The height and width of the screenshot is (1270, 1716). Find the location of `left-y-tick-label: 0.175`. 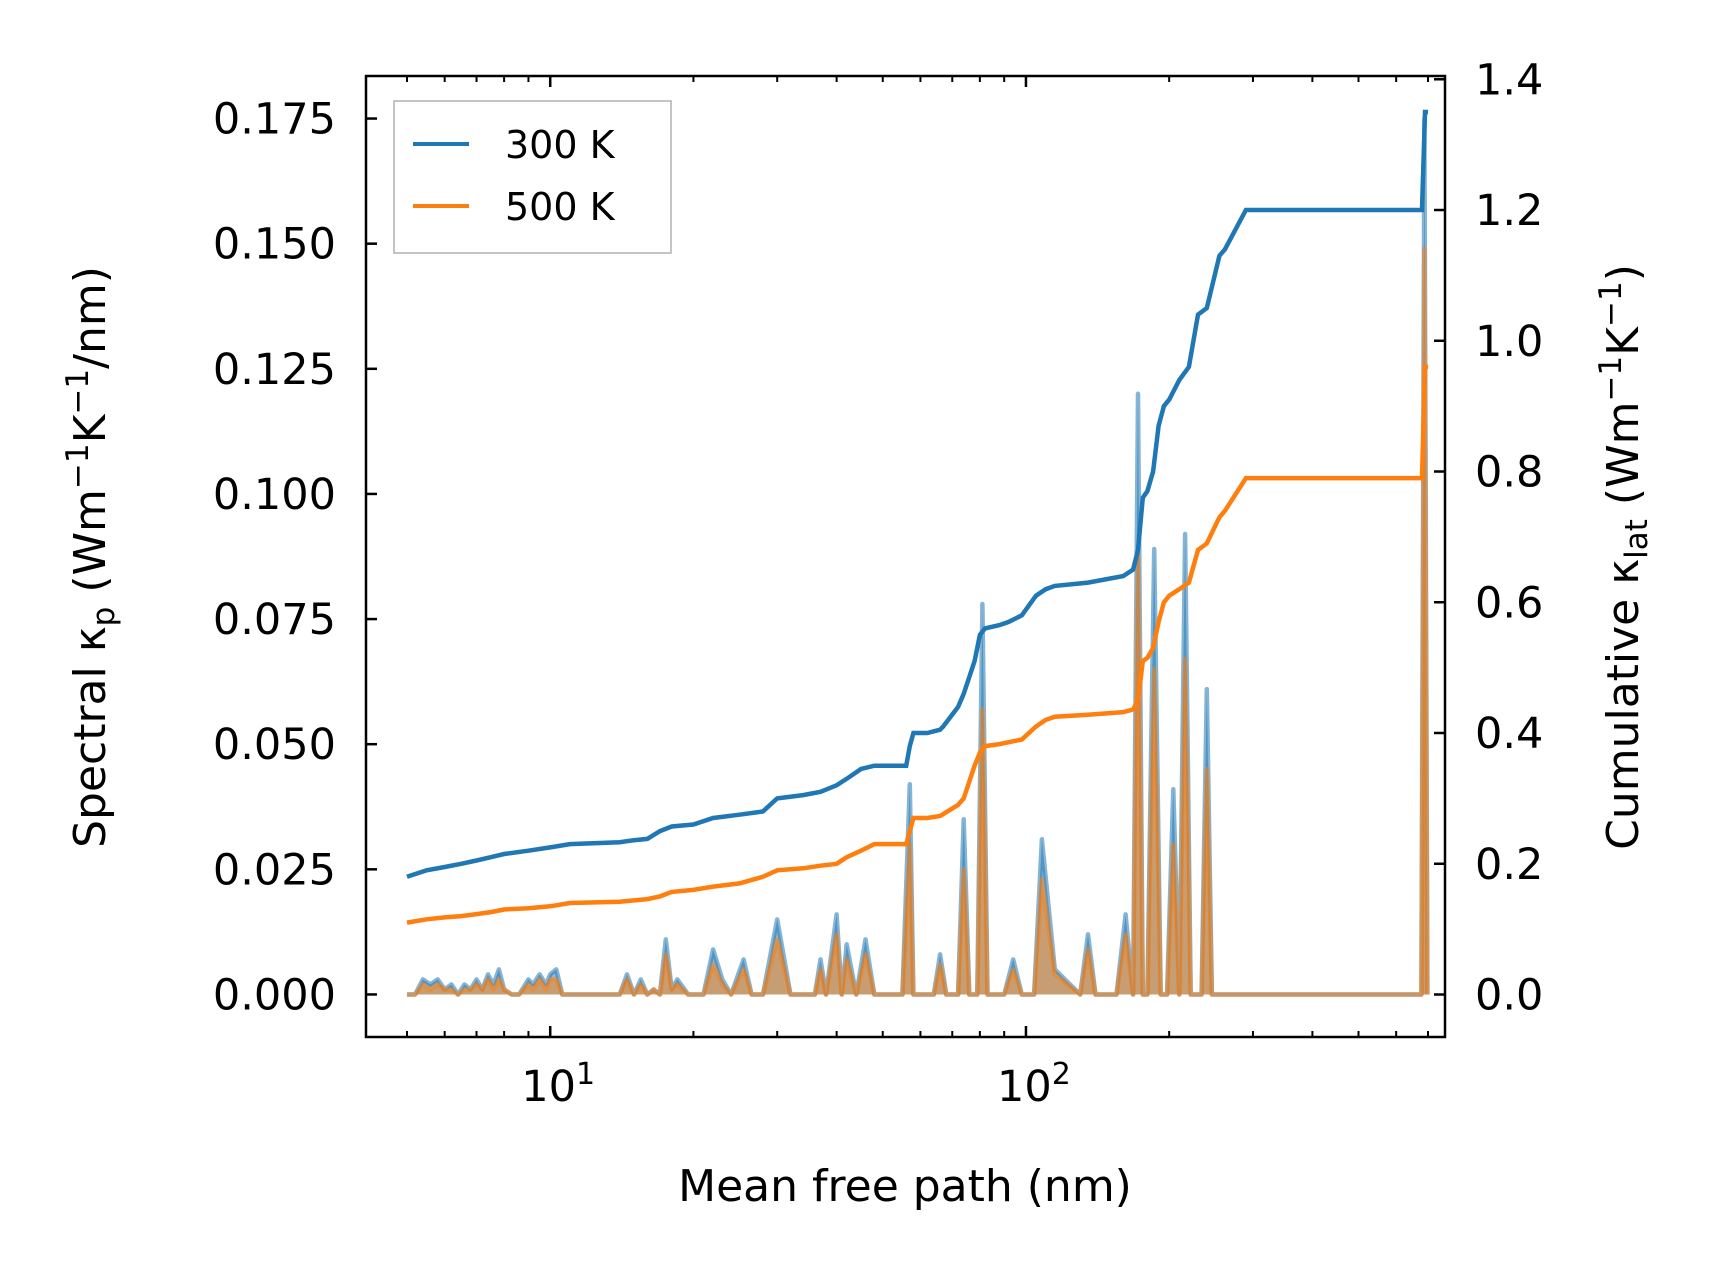

left-y-tick-label: 0.175 is located at coordinates (274, 120).